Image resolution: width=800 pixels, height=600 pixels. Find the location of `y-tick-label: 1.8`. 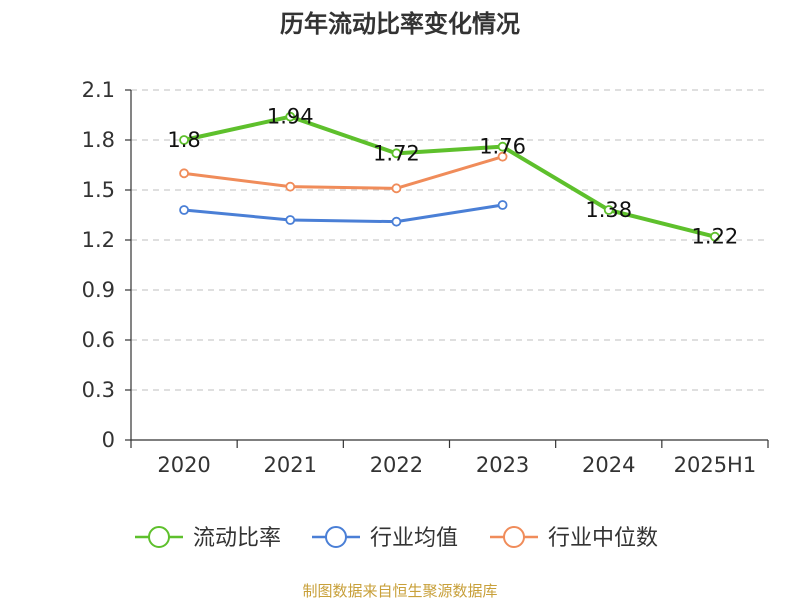

y-tick-label: 1.8 is located at coordinates (98, 140).